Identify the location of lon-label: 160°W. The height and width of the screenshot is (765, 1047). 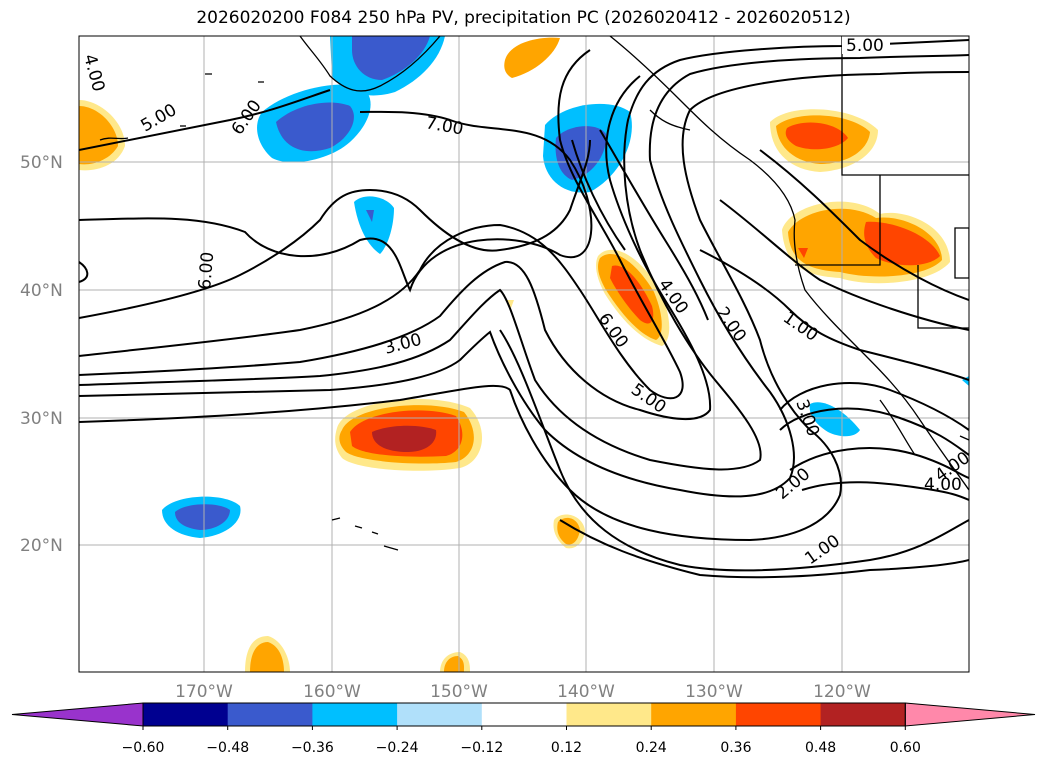
(332, 692).